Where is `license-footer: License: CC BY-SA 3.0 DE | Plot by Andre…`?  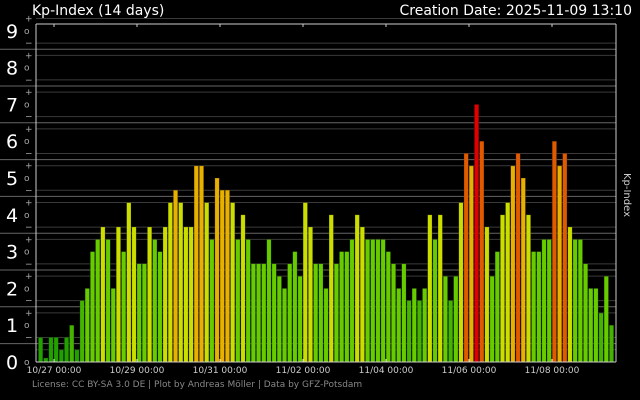
license-footer: License: CC BY-SA 3.0 DE | Plot by Andre… is located at coordinates (197, 385).